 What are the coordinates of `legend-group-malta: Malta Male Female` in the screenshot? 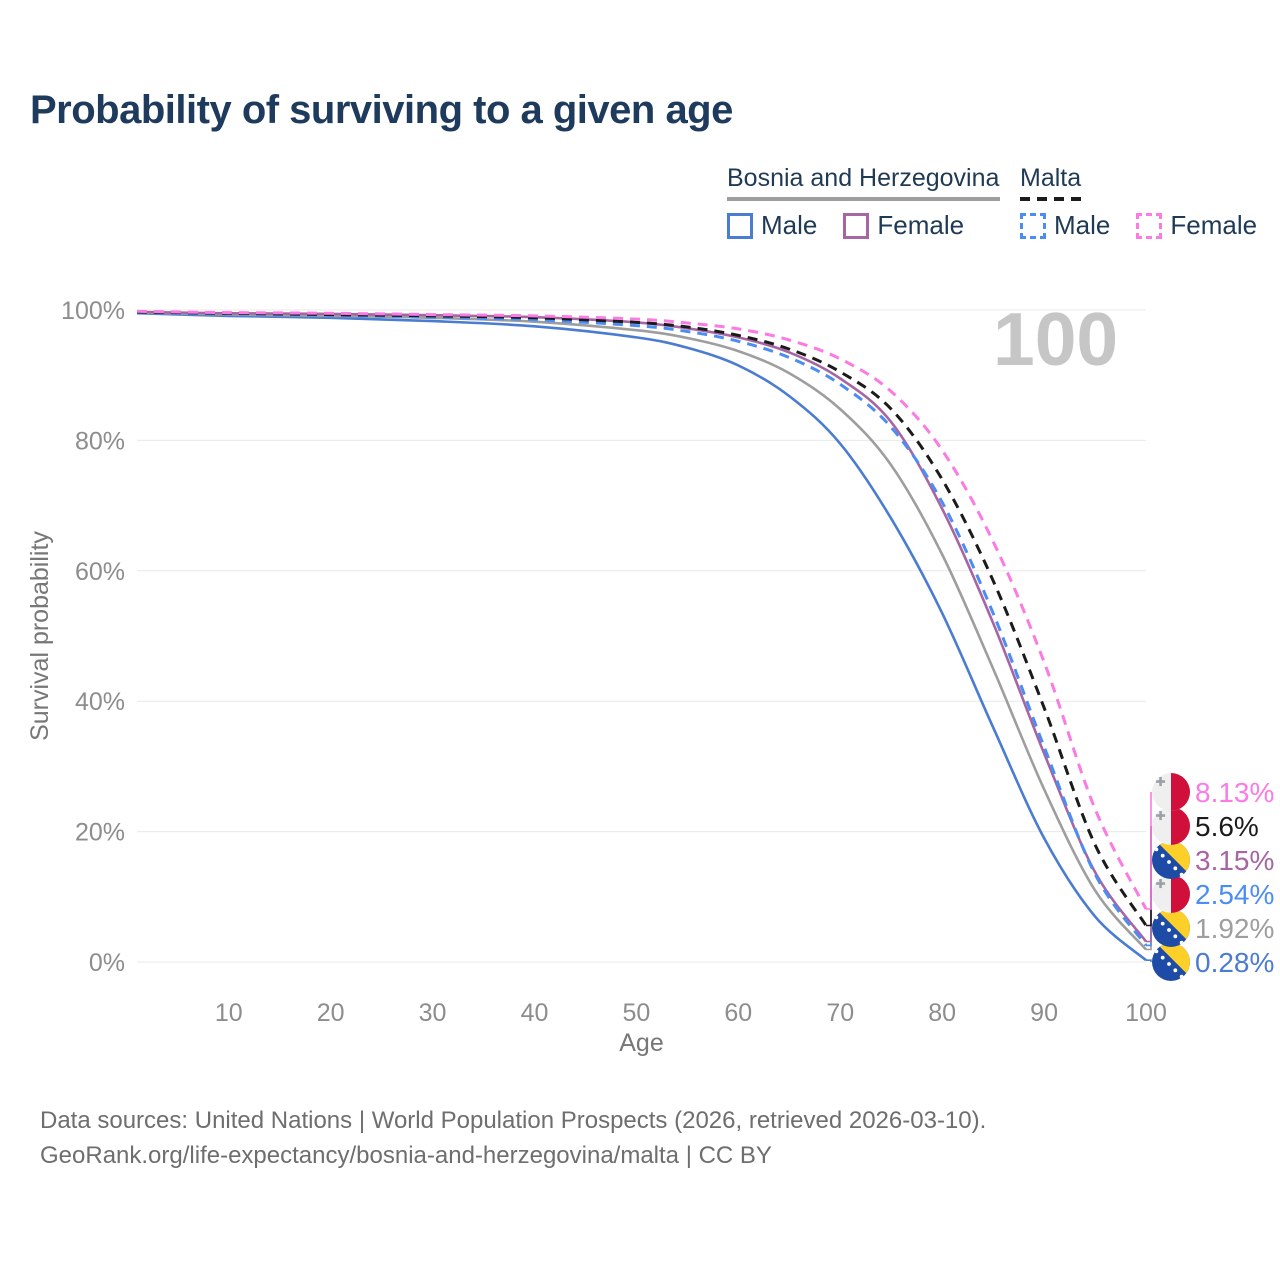 It's located at (1138, 202).